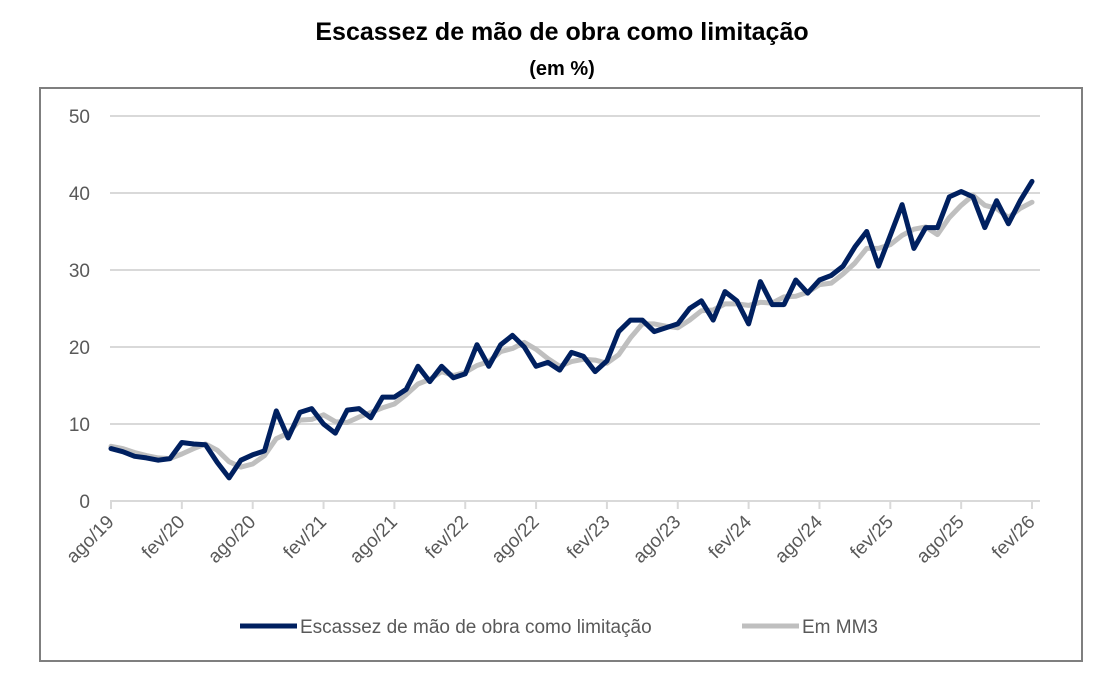 The width and height of the screenshot is (1104, 690). Describe the element at coordinates (941, 540) in the screenshot. I see `x-tick-label: ago/25` at that location.